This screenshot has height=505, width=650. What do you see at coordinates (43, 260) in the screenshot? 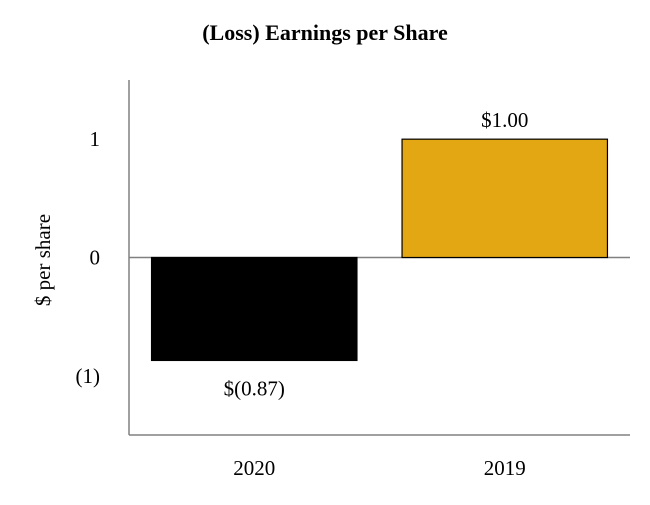
I see `y-axis-label: $ per share` at bounding box center [43, 260].